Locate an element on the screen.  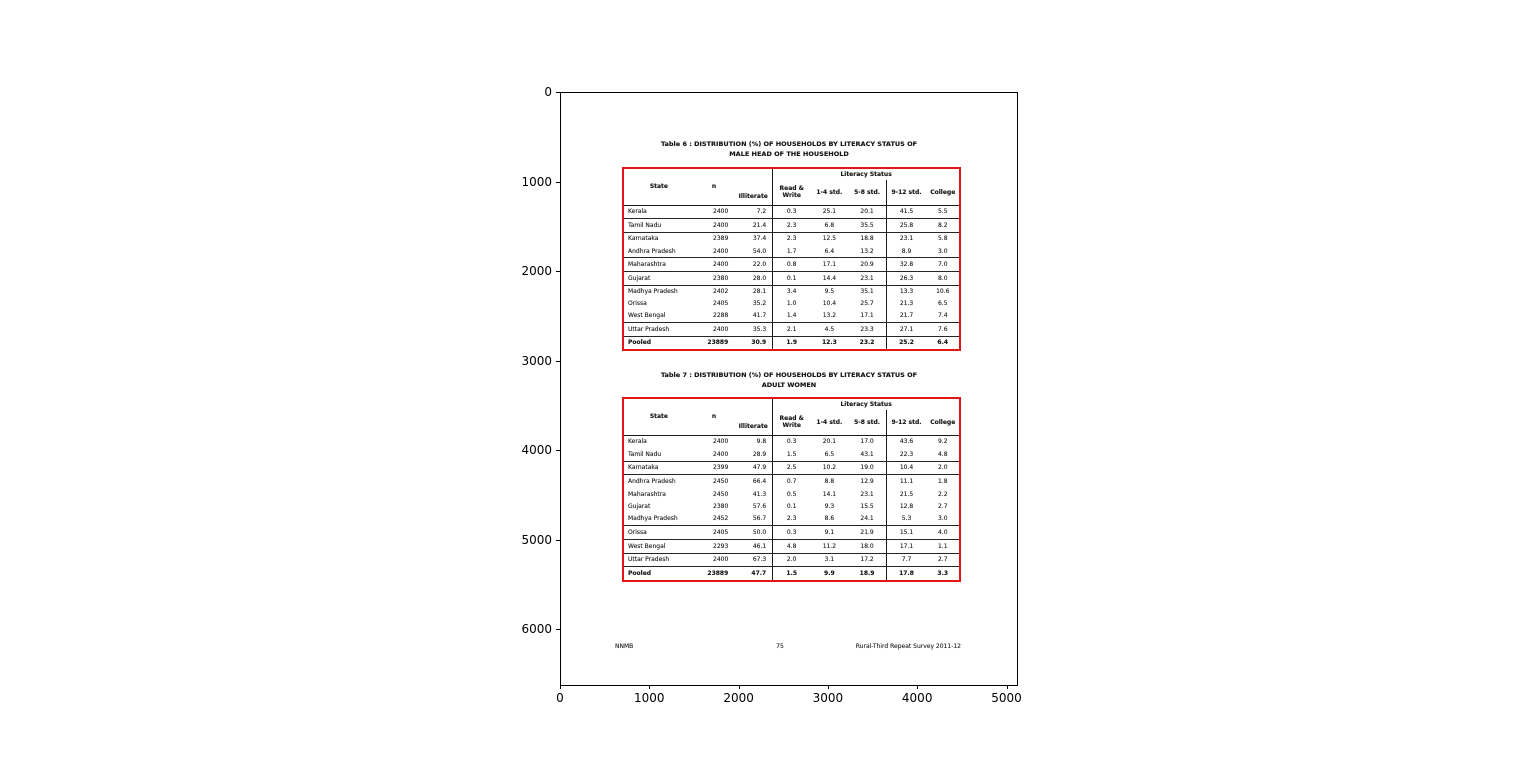
table-cell: 9.3 is located at coordinates (829, 506).